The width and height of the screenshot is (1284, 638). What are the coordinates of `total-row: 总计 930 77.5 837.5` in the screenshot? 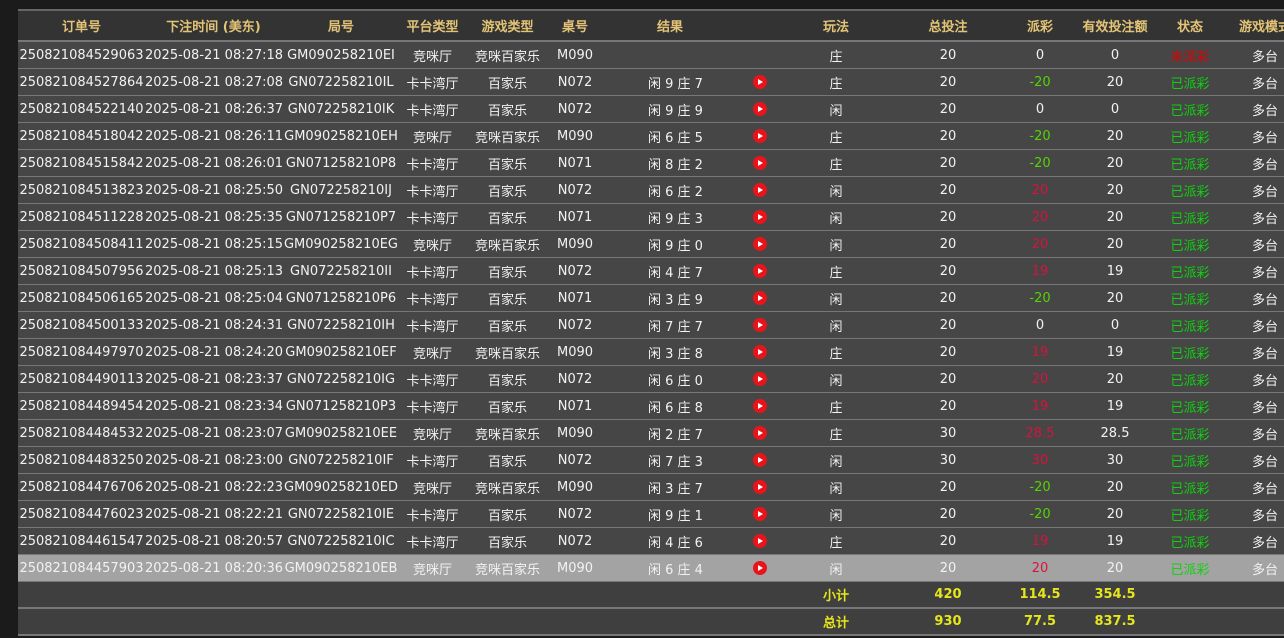 It's located at (651, 622).